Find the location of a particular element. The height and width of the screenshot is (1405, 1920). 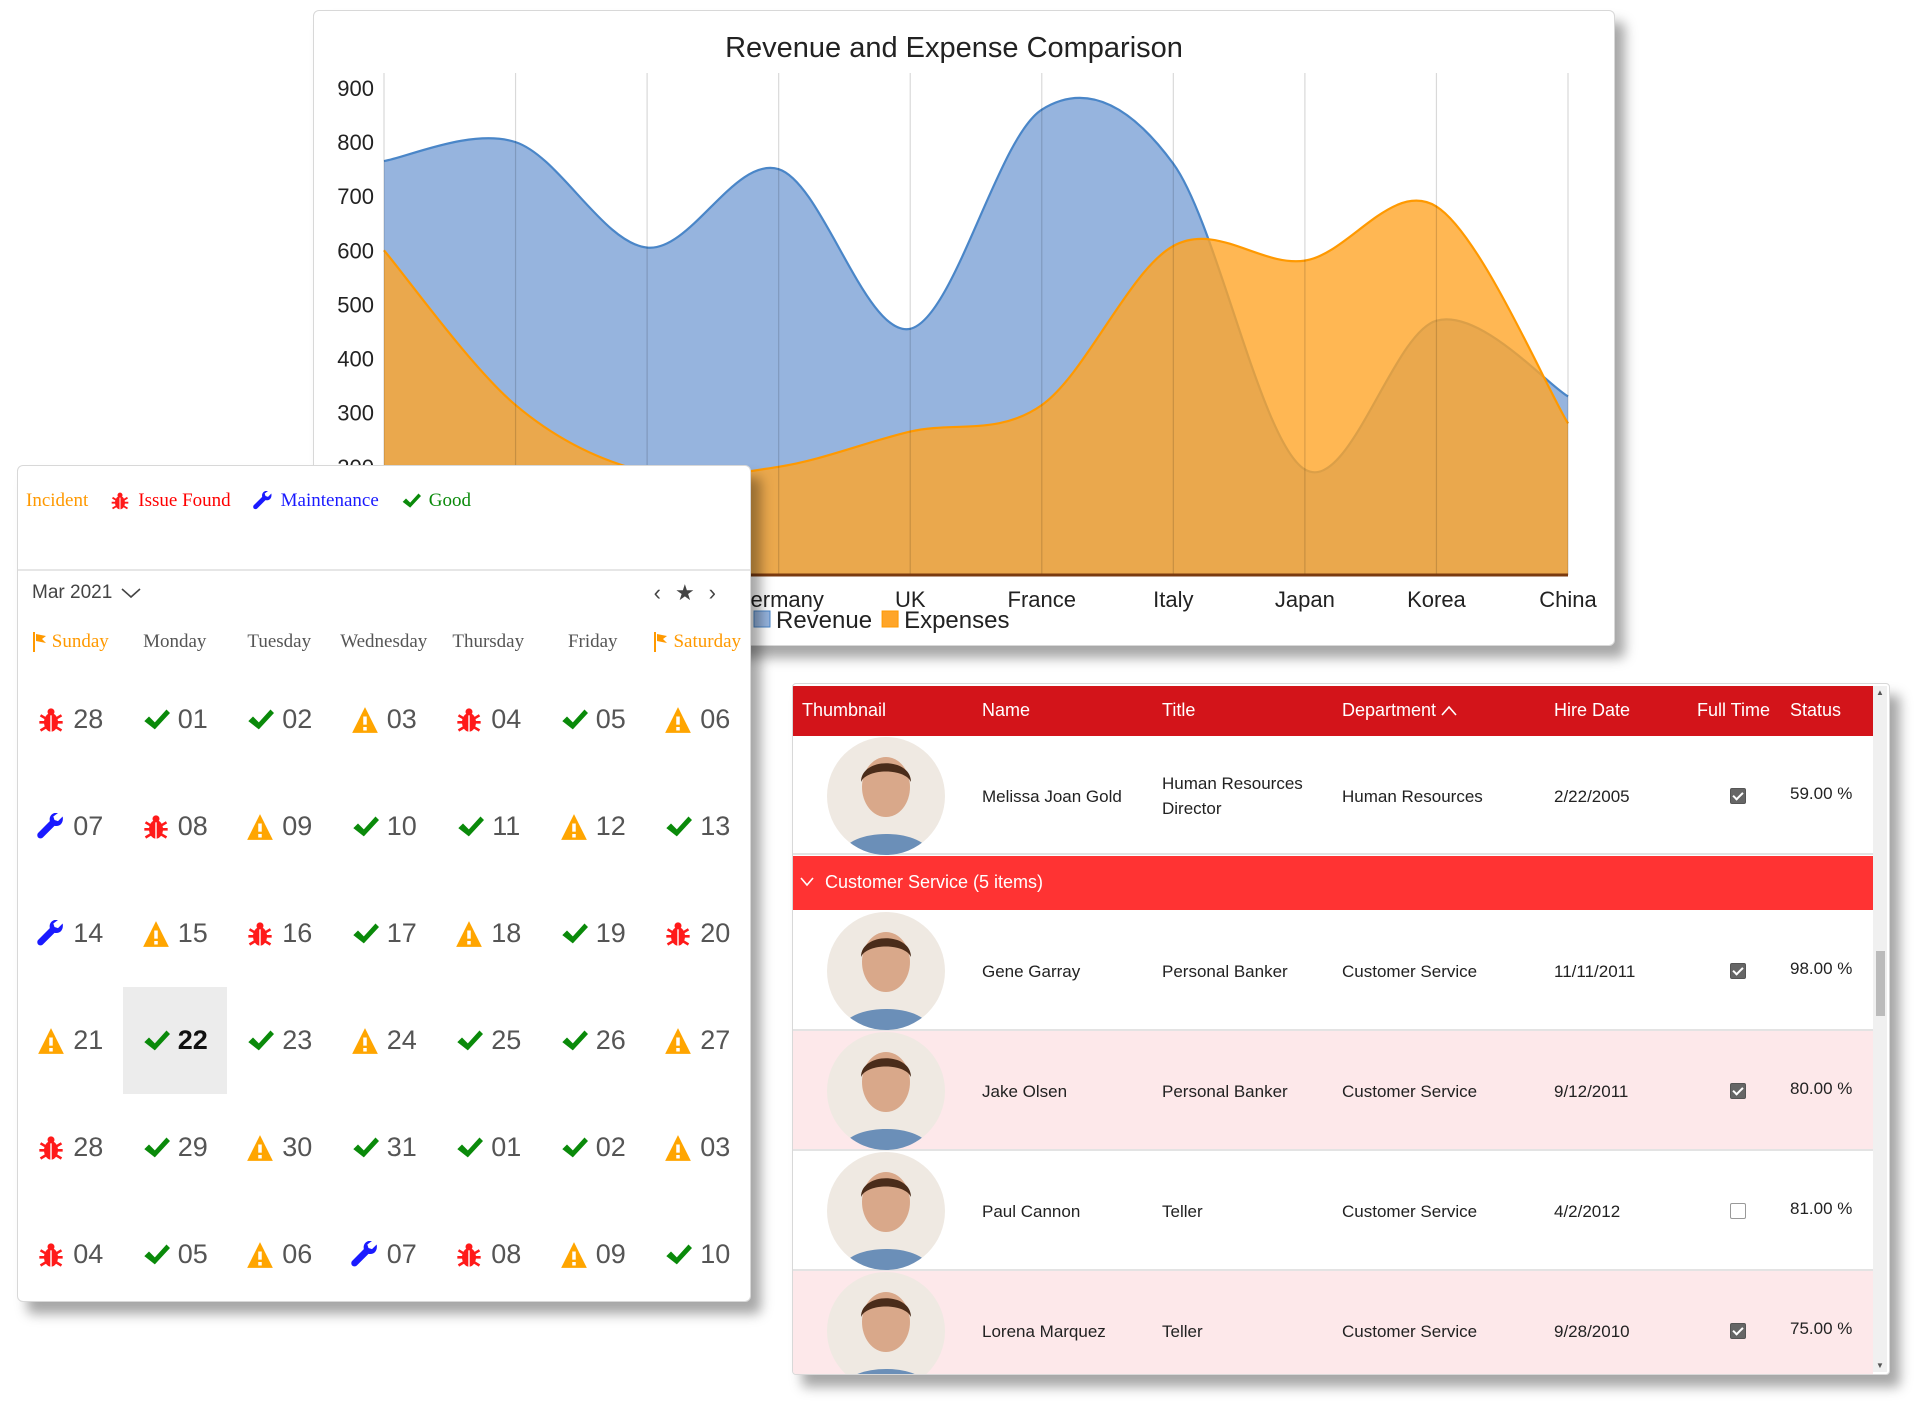

calendar-day: 18 is located at coordinates (488, 933).